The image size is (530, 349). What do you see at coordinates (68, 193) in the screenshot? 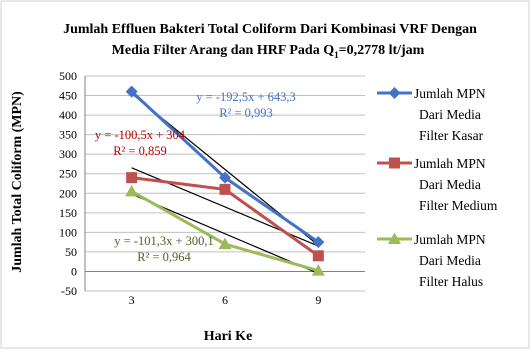
I see `y-tick-label: 200` at bounding box center [68, 193].